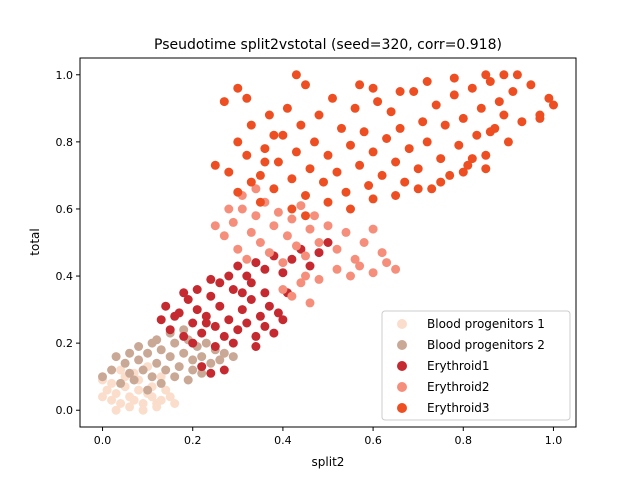  Describe the element at coordinates (486, 345) in the screenshot. I see `legend-label: Blood progenitors 2` at that location.